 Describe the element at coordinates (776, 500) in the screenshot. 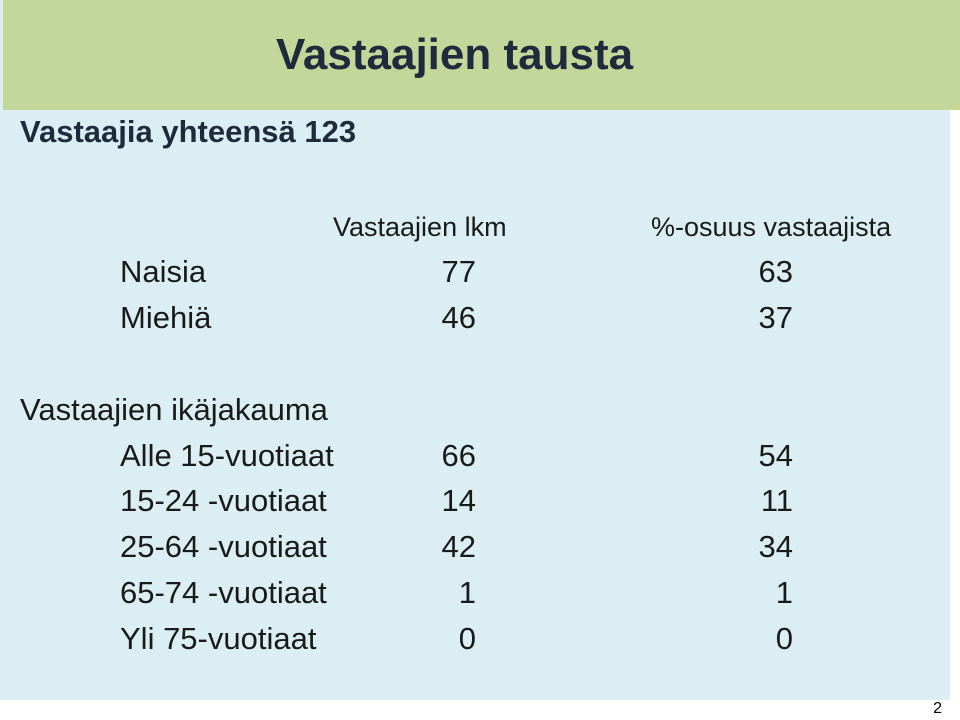

I see `row-share: 11` at that location.